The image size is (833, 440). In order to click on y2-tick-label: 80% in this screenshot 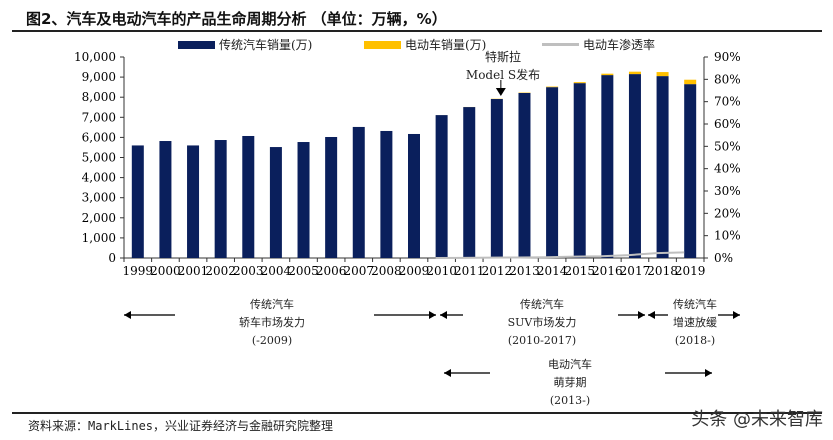, I will do `click(727, 79)`.